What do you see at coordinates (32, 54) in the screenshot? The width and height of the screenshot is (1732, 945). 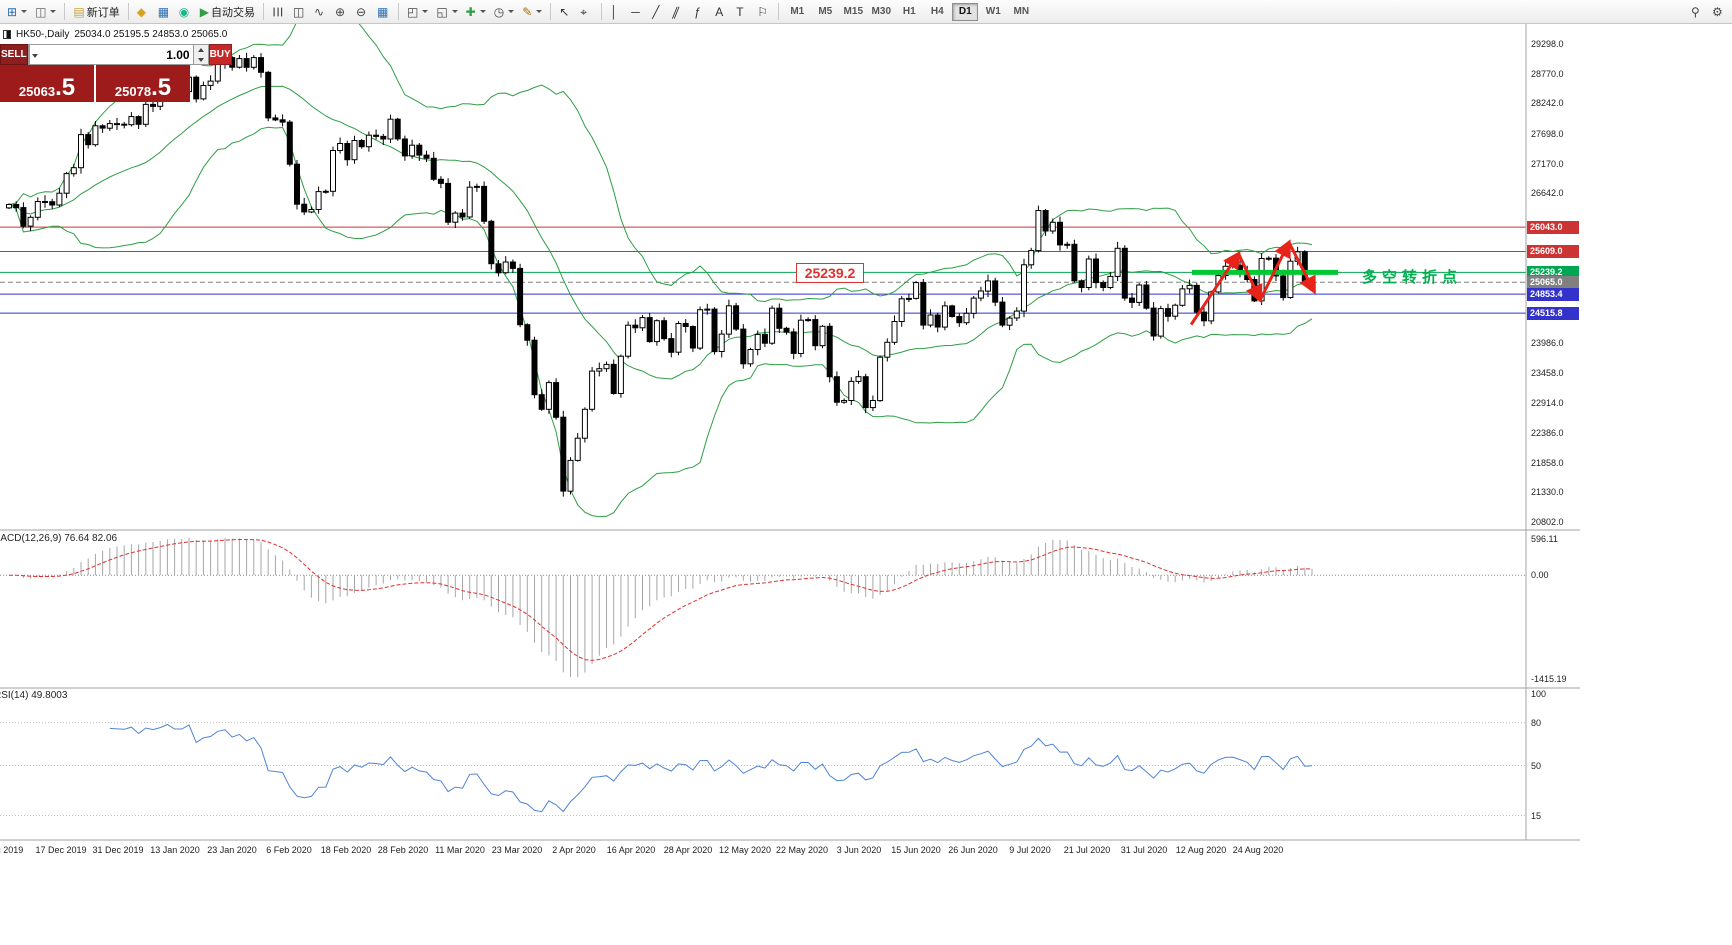 I see `order-type-dropdown` at bounding box center [32, 54].